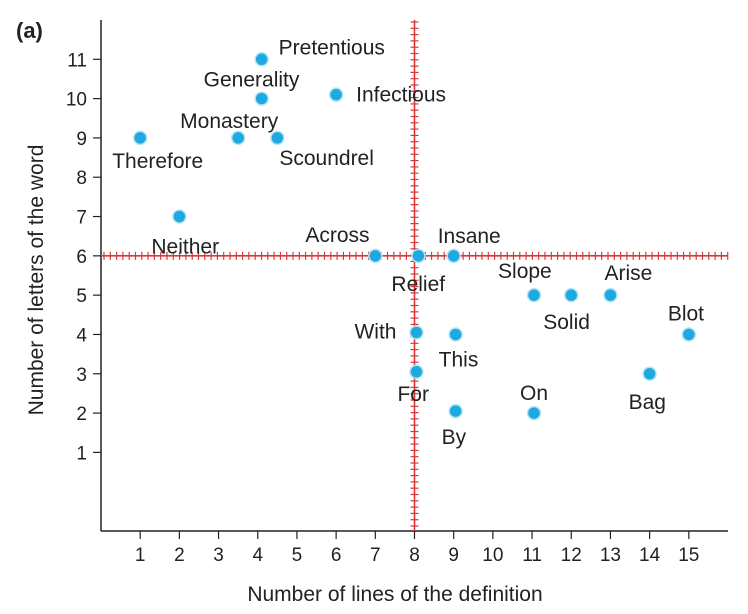 The width and height of the screenshot is (748, 614). What do you see at coordinates (36, 280) in the screenshot?
I see `y-axis-label: Number of letters of the word` at bounding box center [36, 280].